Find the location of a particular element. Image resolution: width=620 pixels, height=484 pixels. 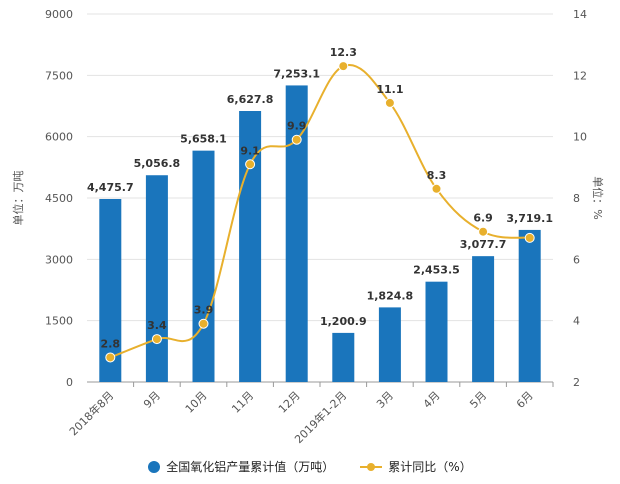

bar-data-label: 3,719.1 is located at coordinates (529, 218).